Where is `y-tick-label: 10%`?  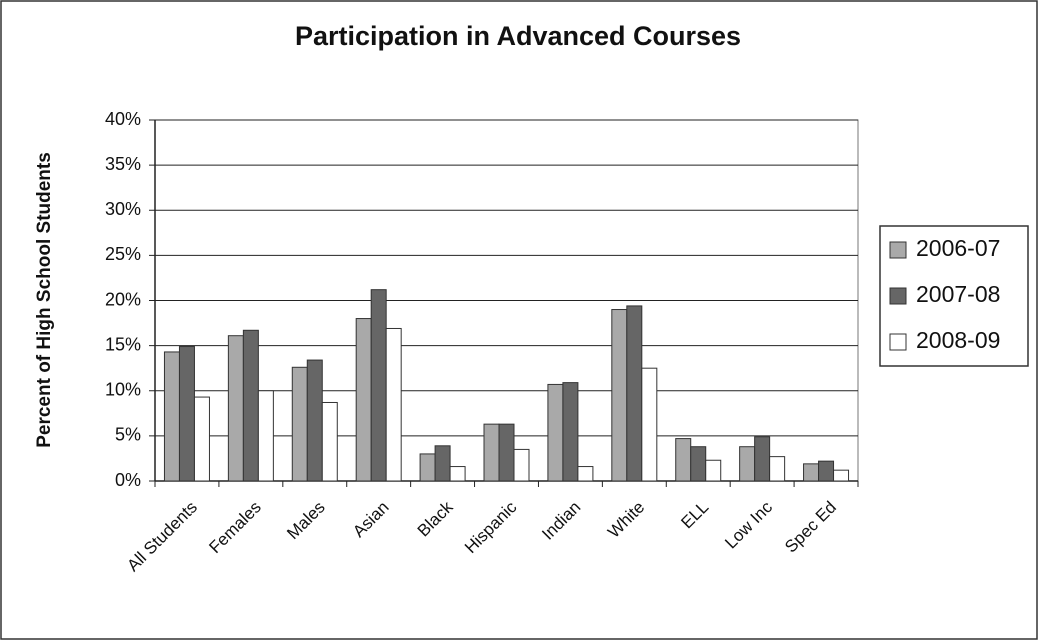 y-tick-label: 10% is located at coordinates (123, 390).